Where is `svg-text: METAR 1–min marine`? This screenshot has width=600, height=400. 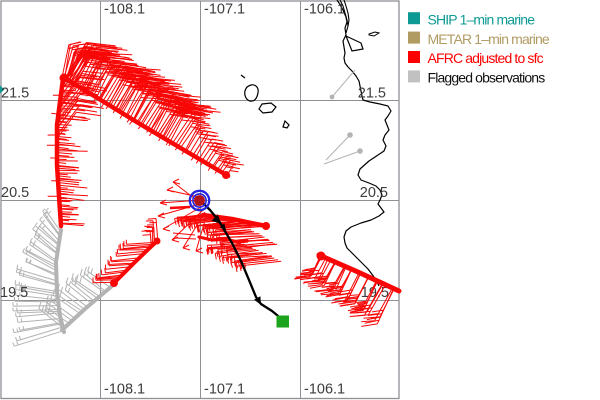 svg-text: METAR 1–min marine is located at coordinates (489, 39).